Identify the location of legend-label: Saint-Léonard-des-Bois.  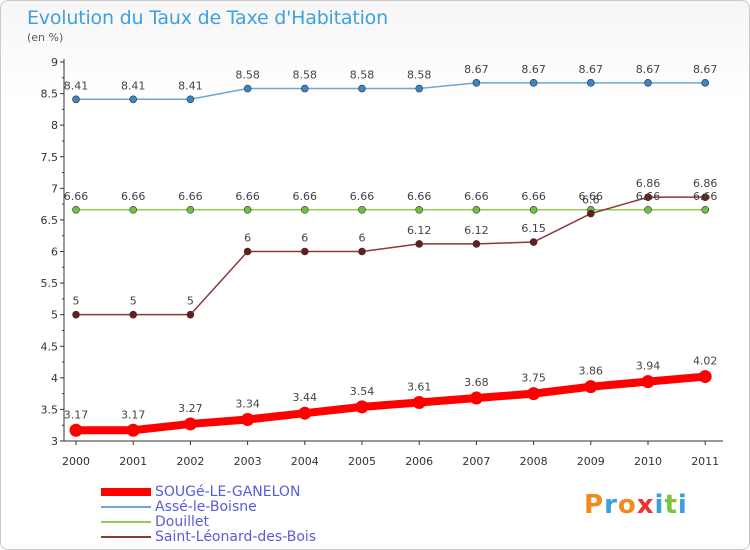
(236, 537).